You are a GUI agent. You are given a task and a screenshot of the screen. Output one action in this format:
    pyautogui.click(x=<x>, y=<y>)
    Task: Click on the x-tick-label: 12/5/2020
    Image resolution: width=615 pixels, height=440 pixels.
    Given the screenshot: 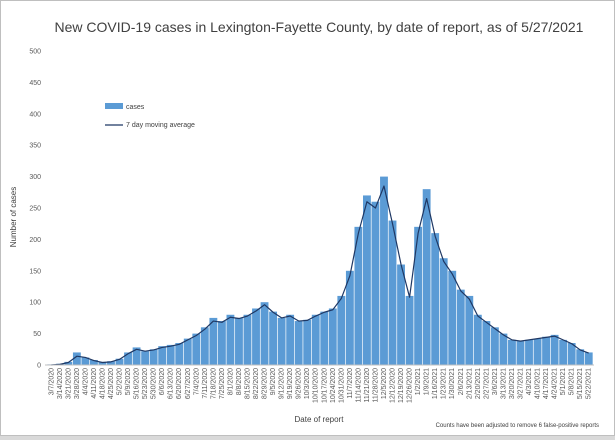 What is the action you would take?
    pyautogui.click(x=384, y=383)
    